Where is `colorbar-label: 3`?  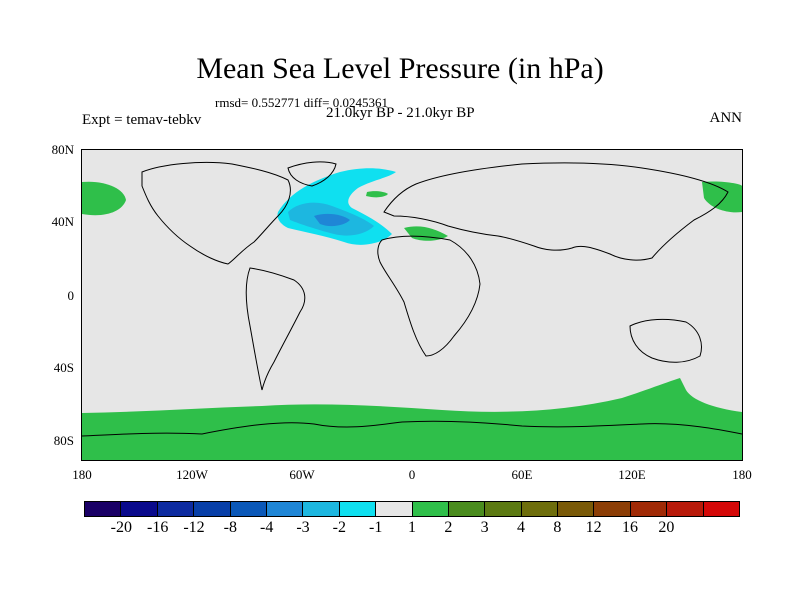
colorbar-label: 3 is located at coordinates (484, 527).